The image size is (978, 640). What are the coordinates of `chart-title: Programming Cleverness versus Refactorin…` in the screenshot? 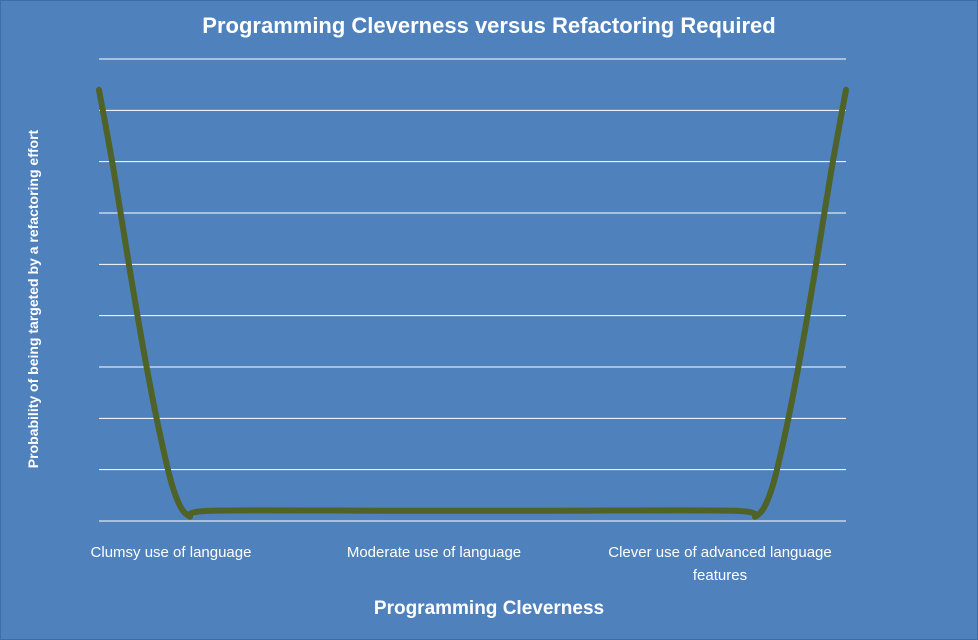 It's located at (489, 25).